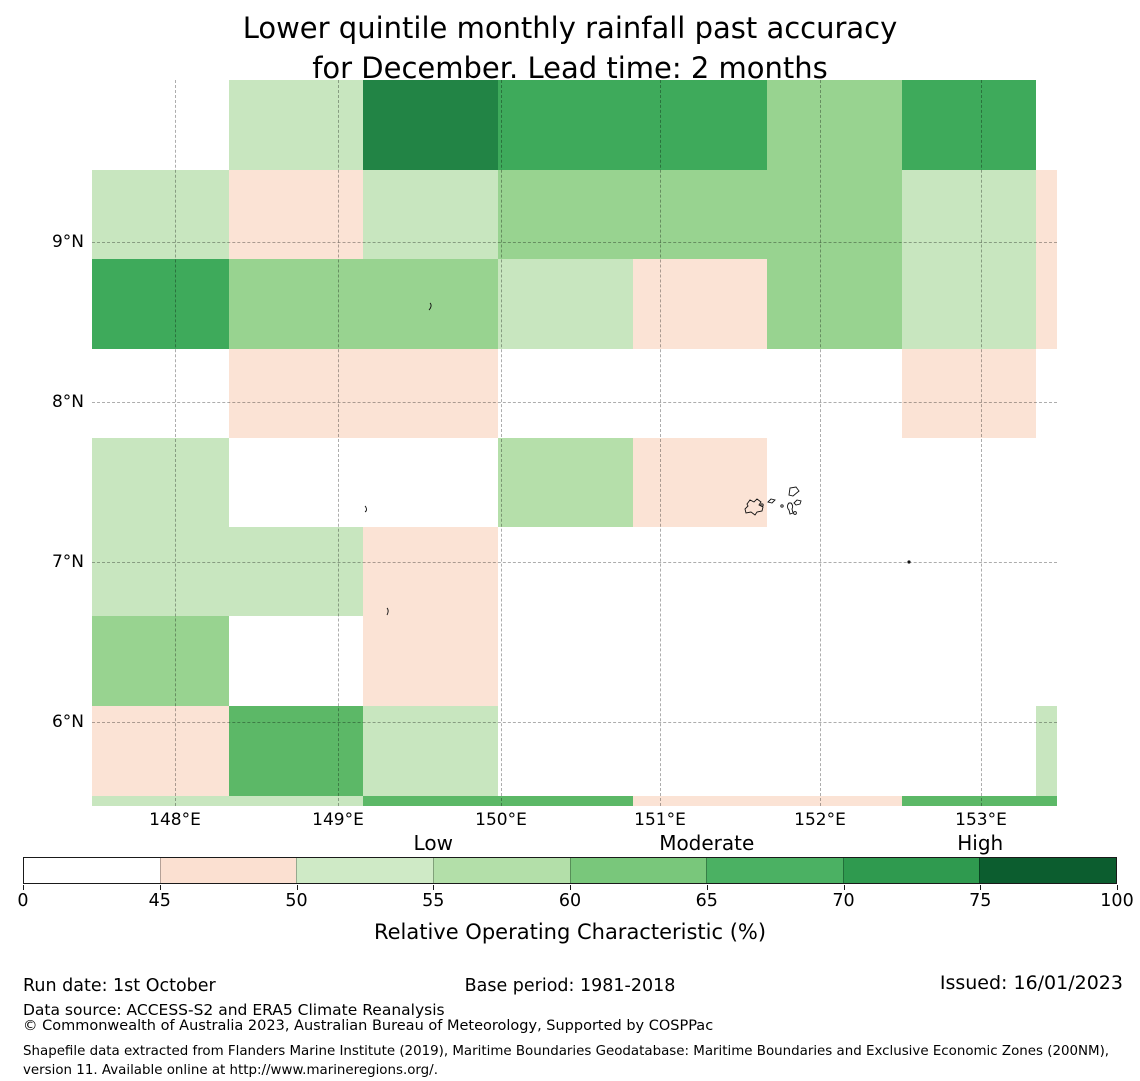  What do you see at coordinates (570, 901) in the screenshot?
I see `colorbar-tick-label: 60` at bounding box center [570, 901].